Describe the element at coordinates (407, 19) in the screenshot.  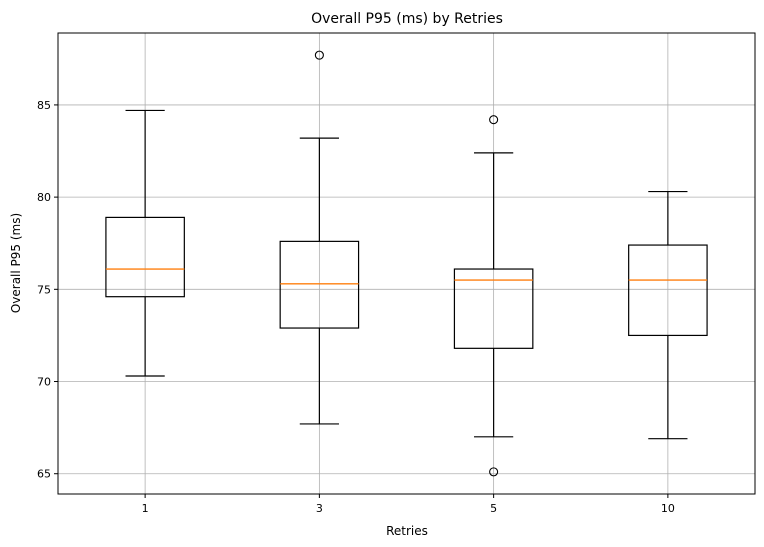
I see `chart-title: Overall P95 (ms) by Retries` at that location.